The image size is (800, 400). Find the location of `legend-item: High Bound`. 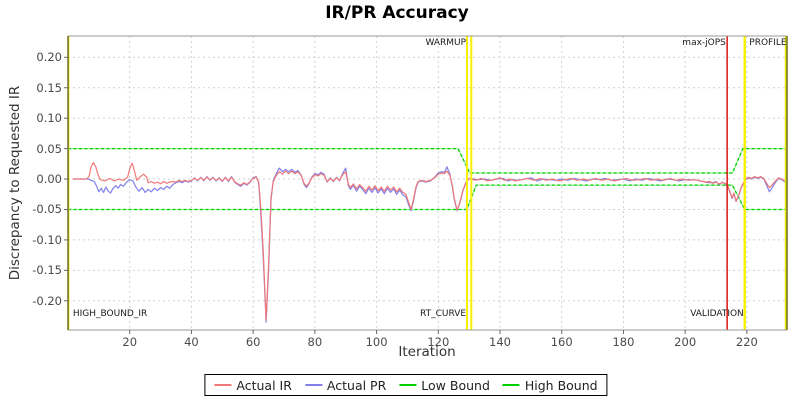

legend-item: High Bound is located at coordinates (550, 385).